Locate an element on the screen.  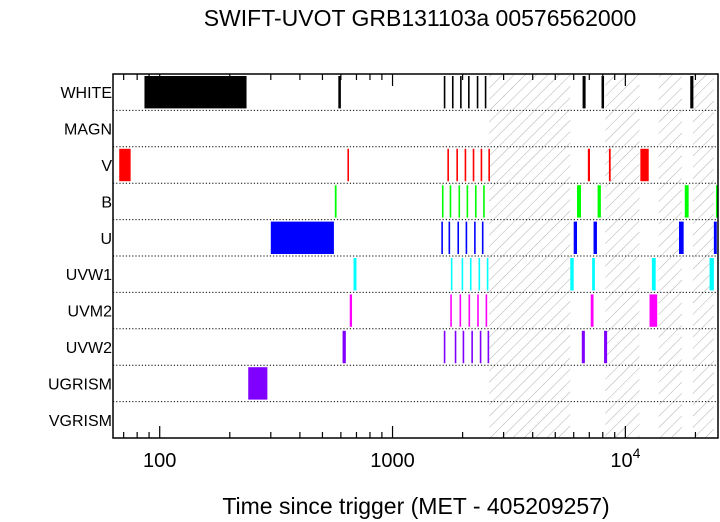
filter-label-white: WHITE is located at coordinates (86, 93).